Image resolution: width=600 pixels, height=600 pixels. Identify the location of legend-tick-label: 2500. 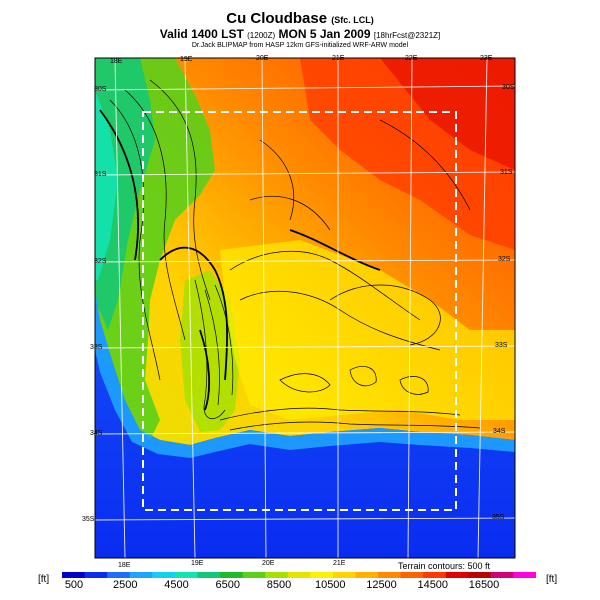
(125, 585).